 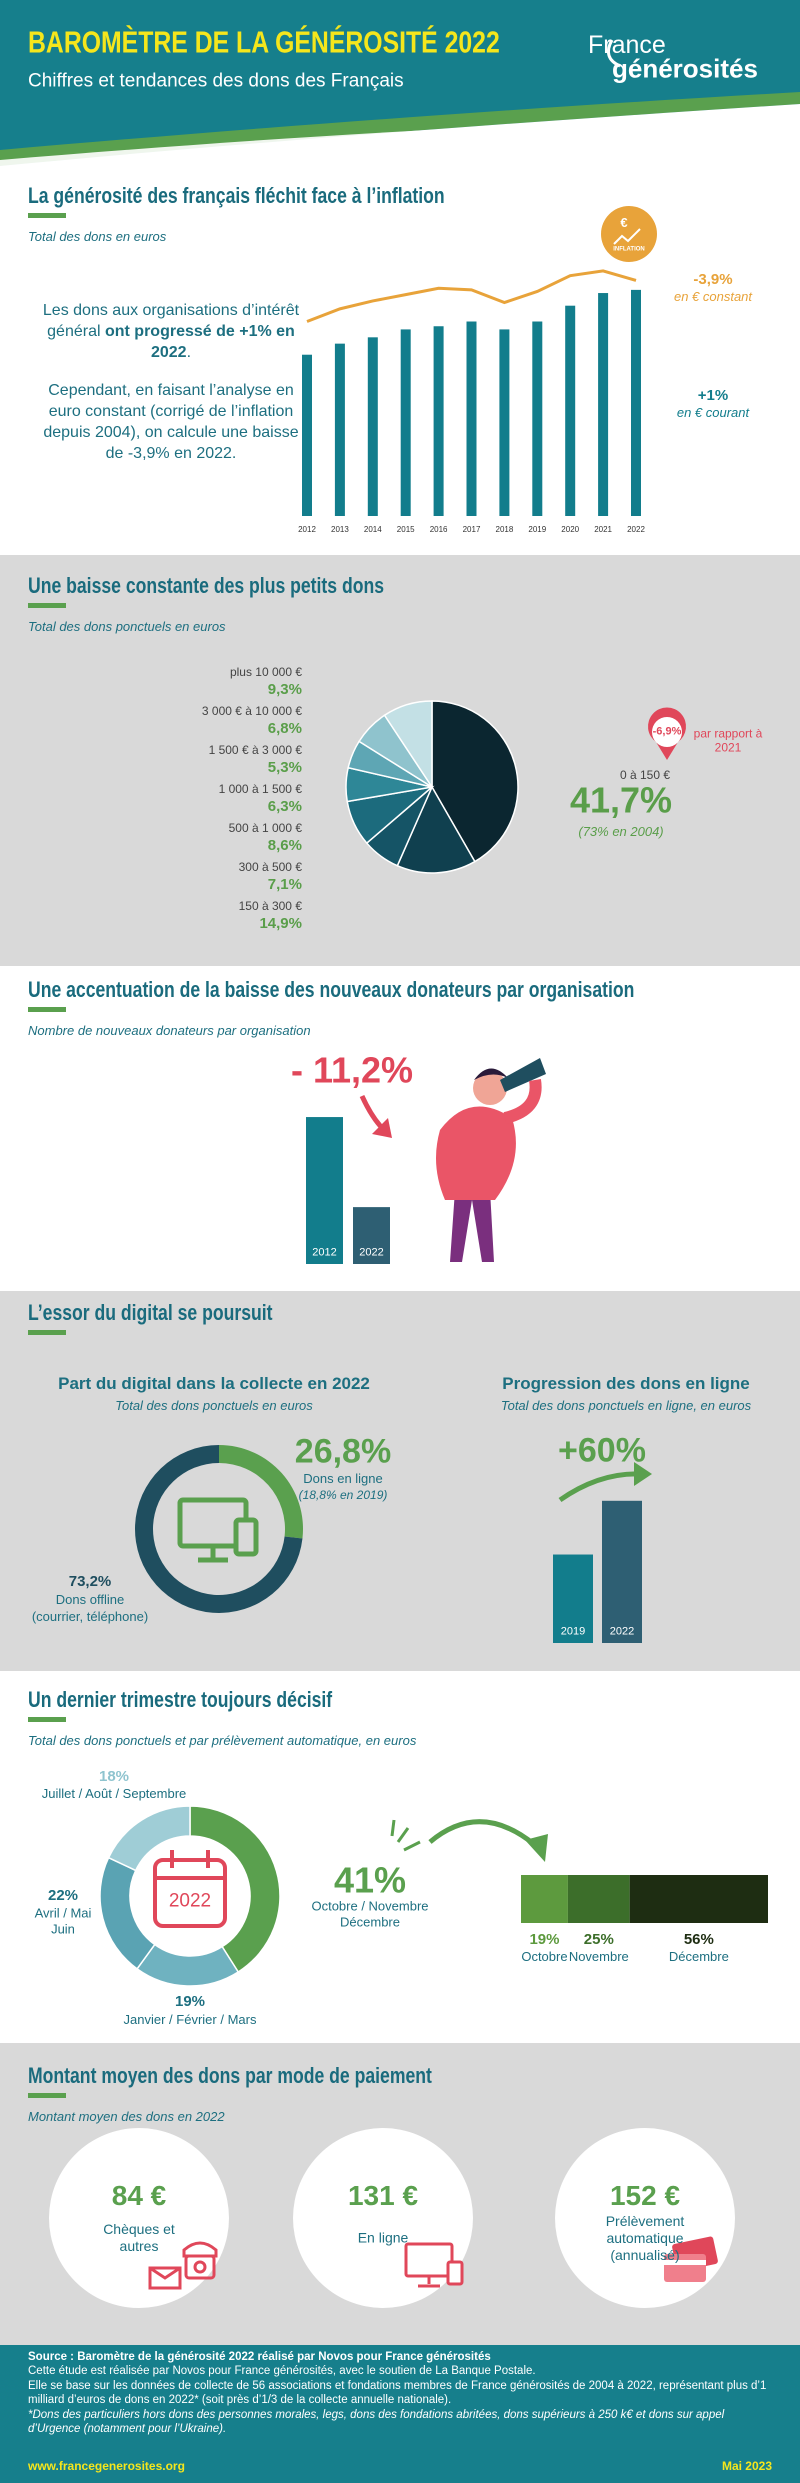 What do you see at coordinates (270, 905) in the screenshot?
I see `category-label: 150 à 300 €` at bounding box center [270, 905].